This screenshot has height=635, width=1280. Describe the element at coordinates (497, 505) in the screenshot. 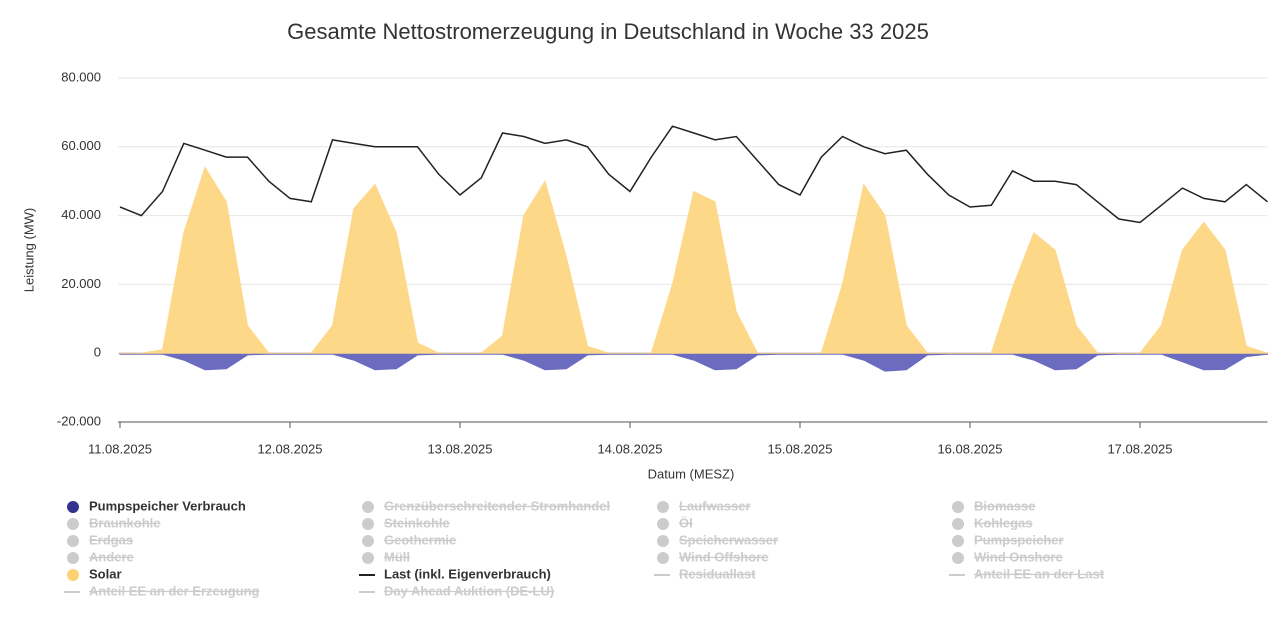

I see `legend-label: Grenzüberschreitender Stromhandel` at that location.